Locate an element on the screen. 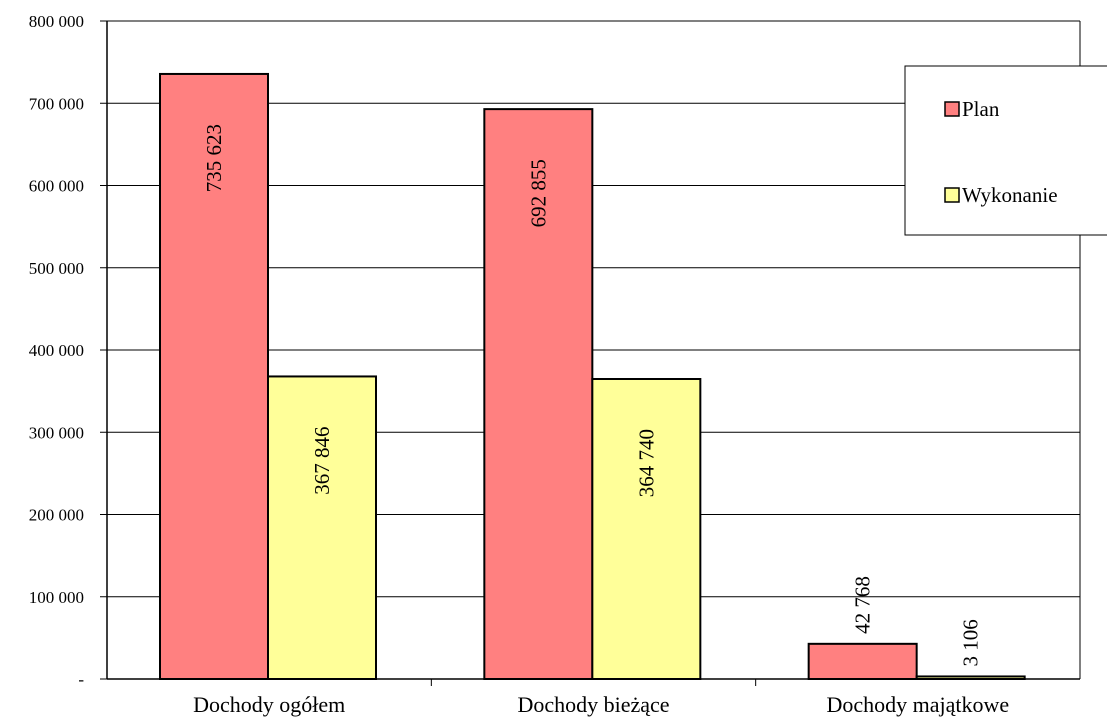 The width and height of the screenshot is (1107, 726). legend-swatch-plan is located at coordinates (952, 109).